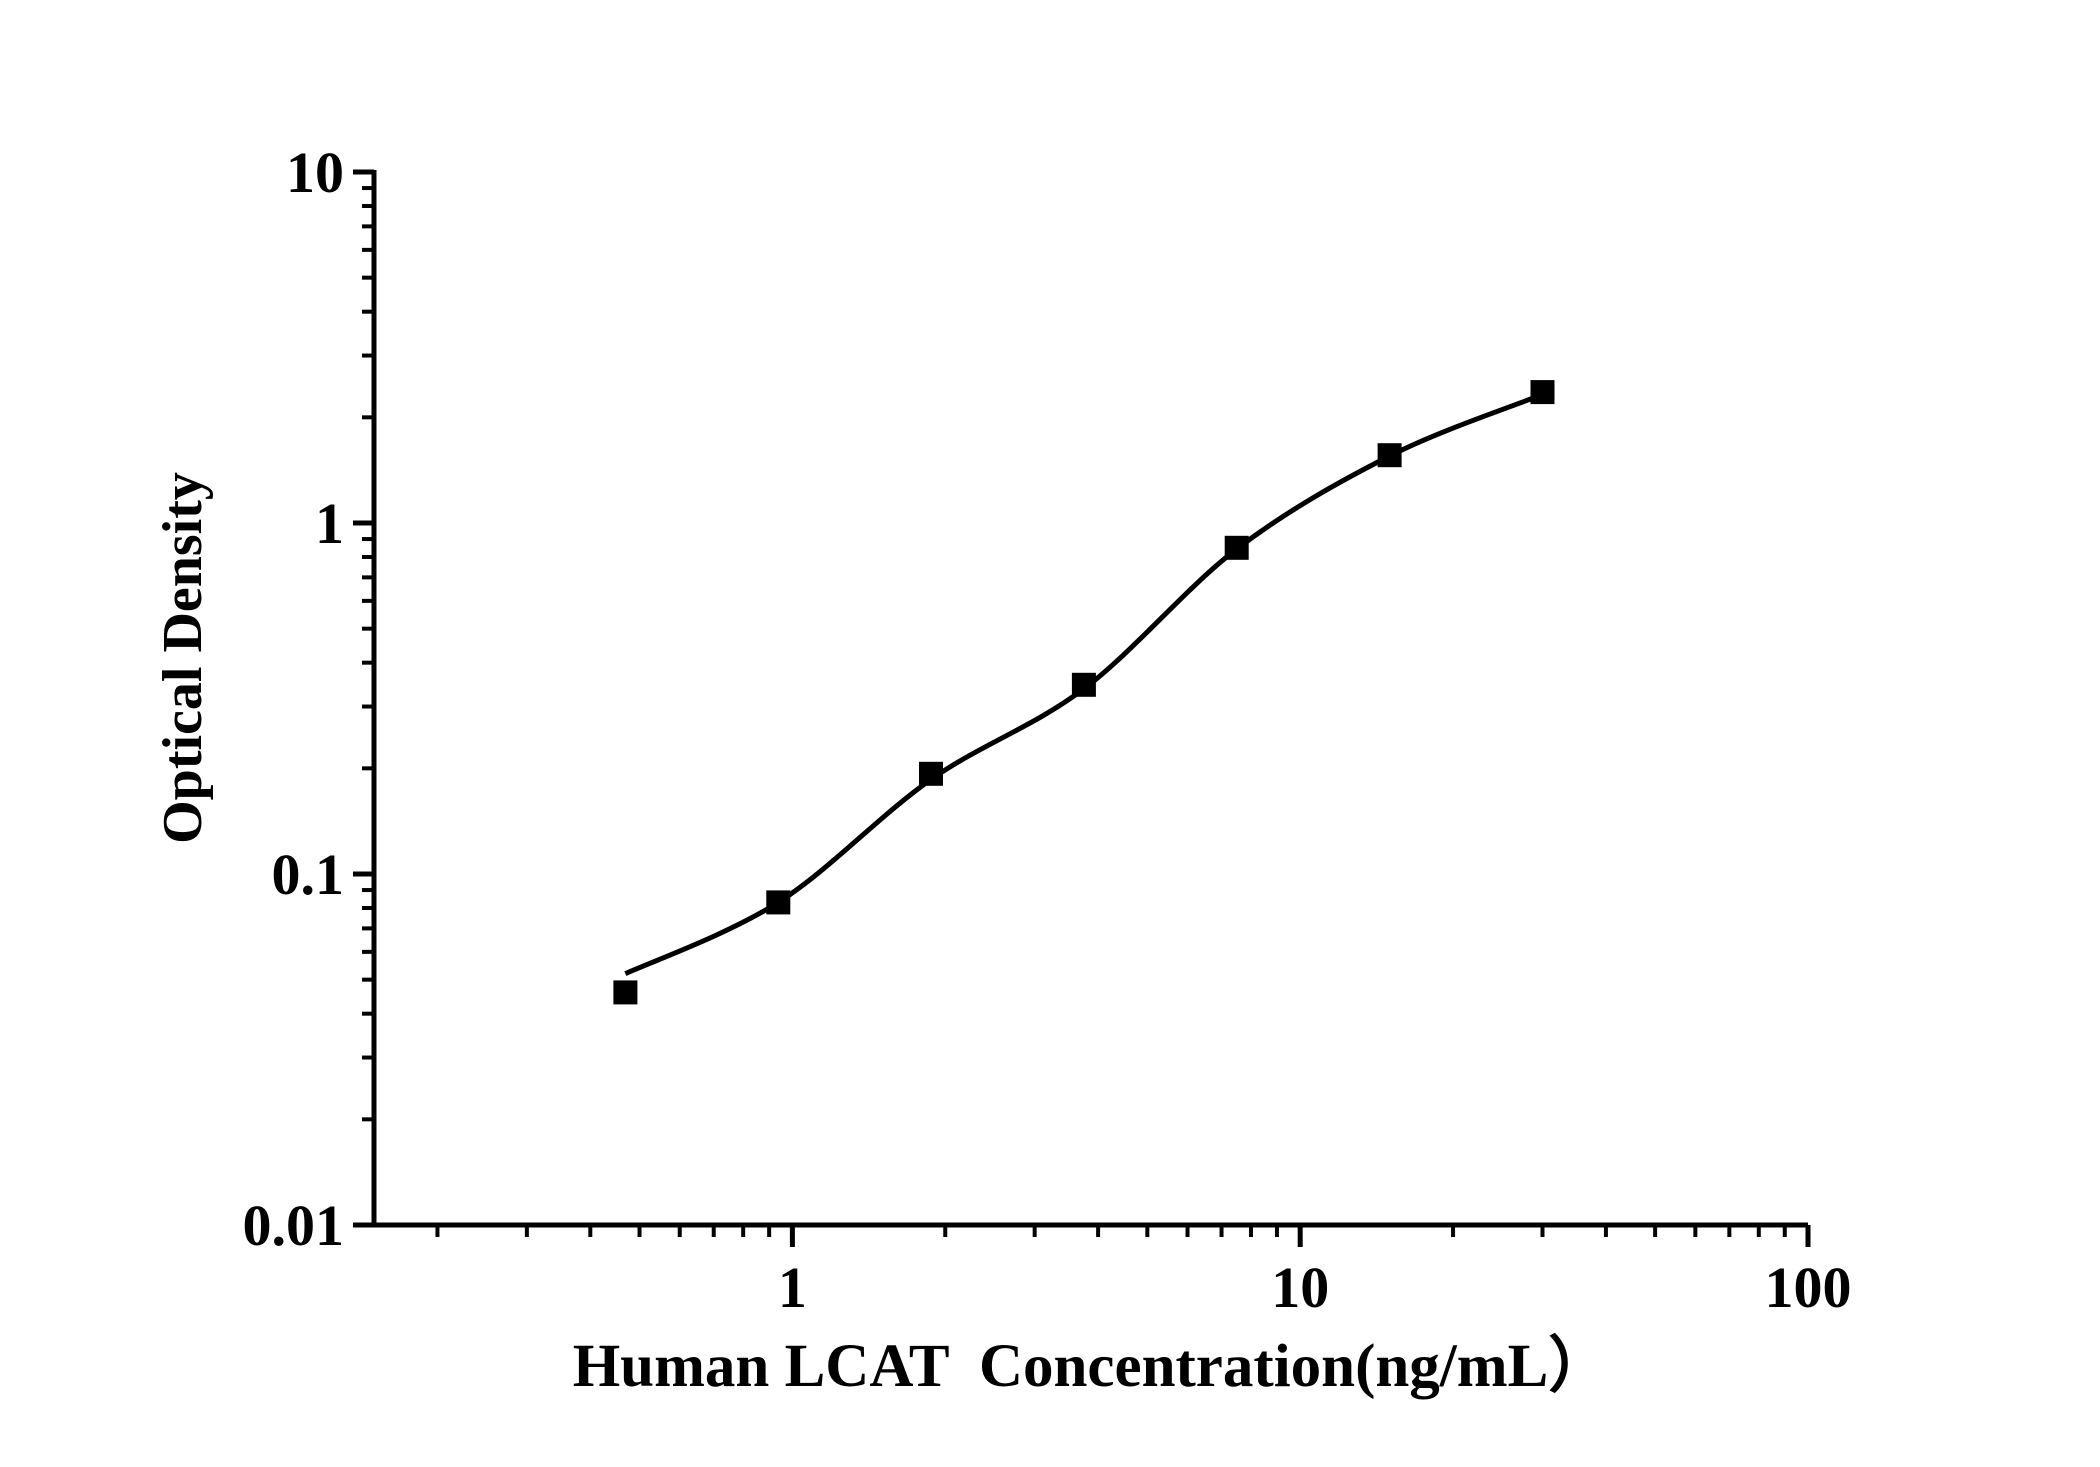 This screenshot has height=1467, width=2100. Describe the element at coordinates (315, 172) in the screenshot. I see `y-tick-label: 10` at that location.